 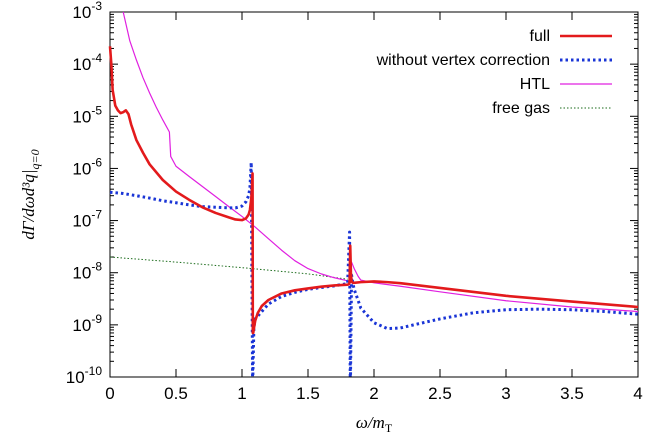 What do you see at coordinates (87, 11) in the screenshot?
I see `y-tick-label: 10⁻³` at bounding box center [87, 11].